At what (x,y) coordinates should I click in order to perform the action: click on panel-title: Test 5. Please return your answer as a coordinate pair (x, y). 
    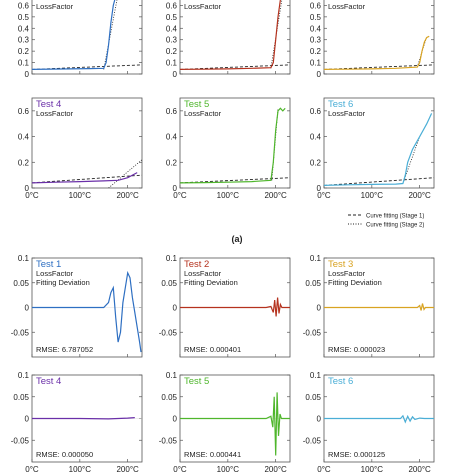
    Looking at the image, I should click on (196, 104).